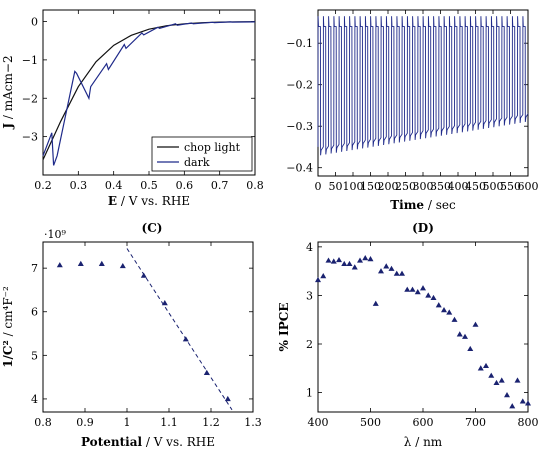 The height and width of the screenshot is (457, 550). Describe the element at coordinates (79, 185) in the screenshot. I see `panel-a-xtick-label: 0.3` at that location.